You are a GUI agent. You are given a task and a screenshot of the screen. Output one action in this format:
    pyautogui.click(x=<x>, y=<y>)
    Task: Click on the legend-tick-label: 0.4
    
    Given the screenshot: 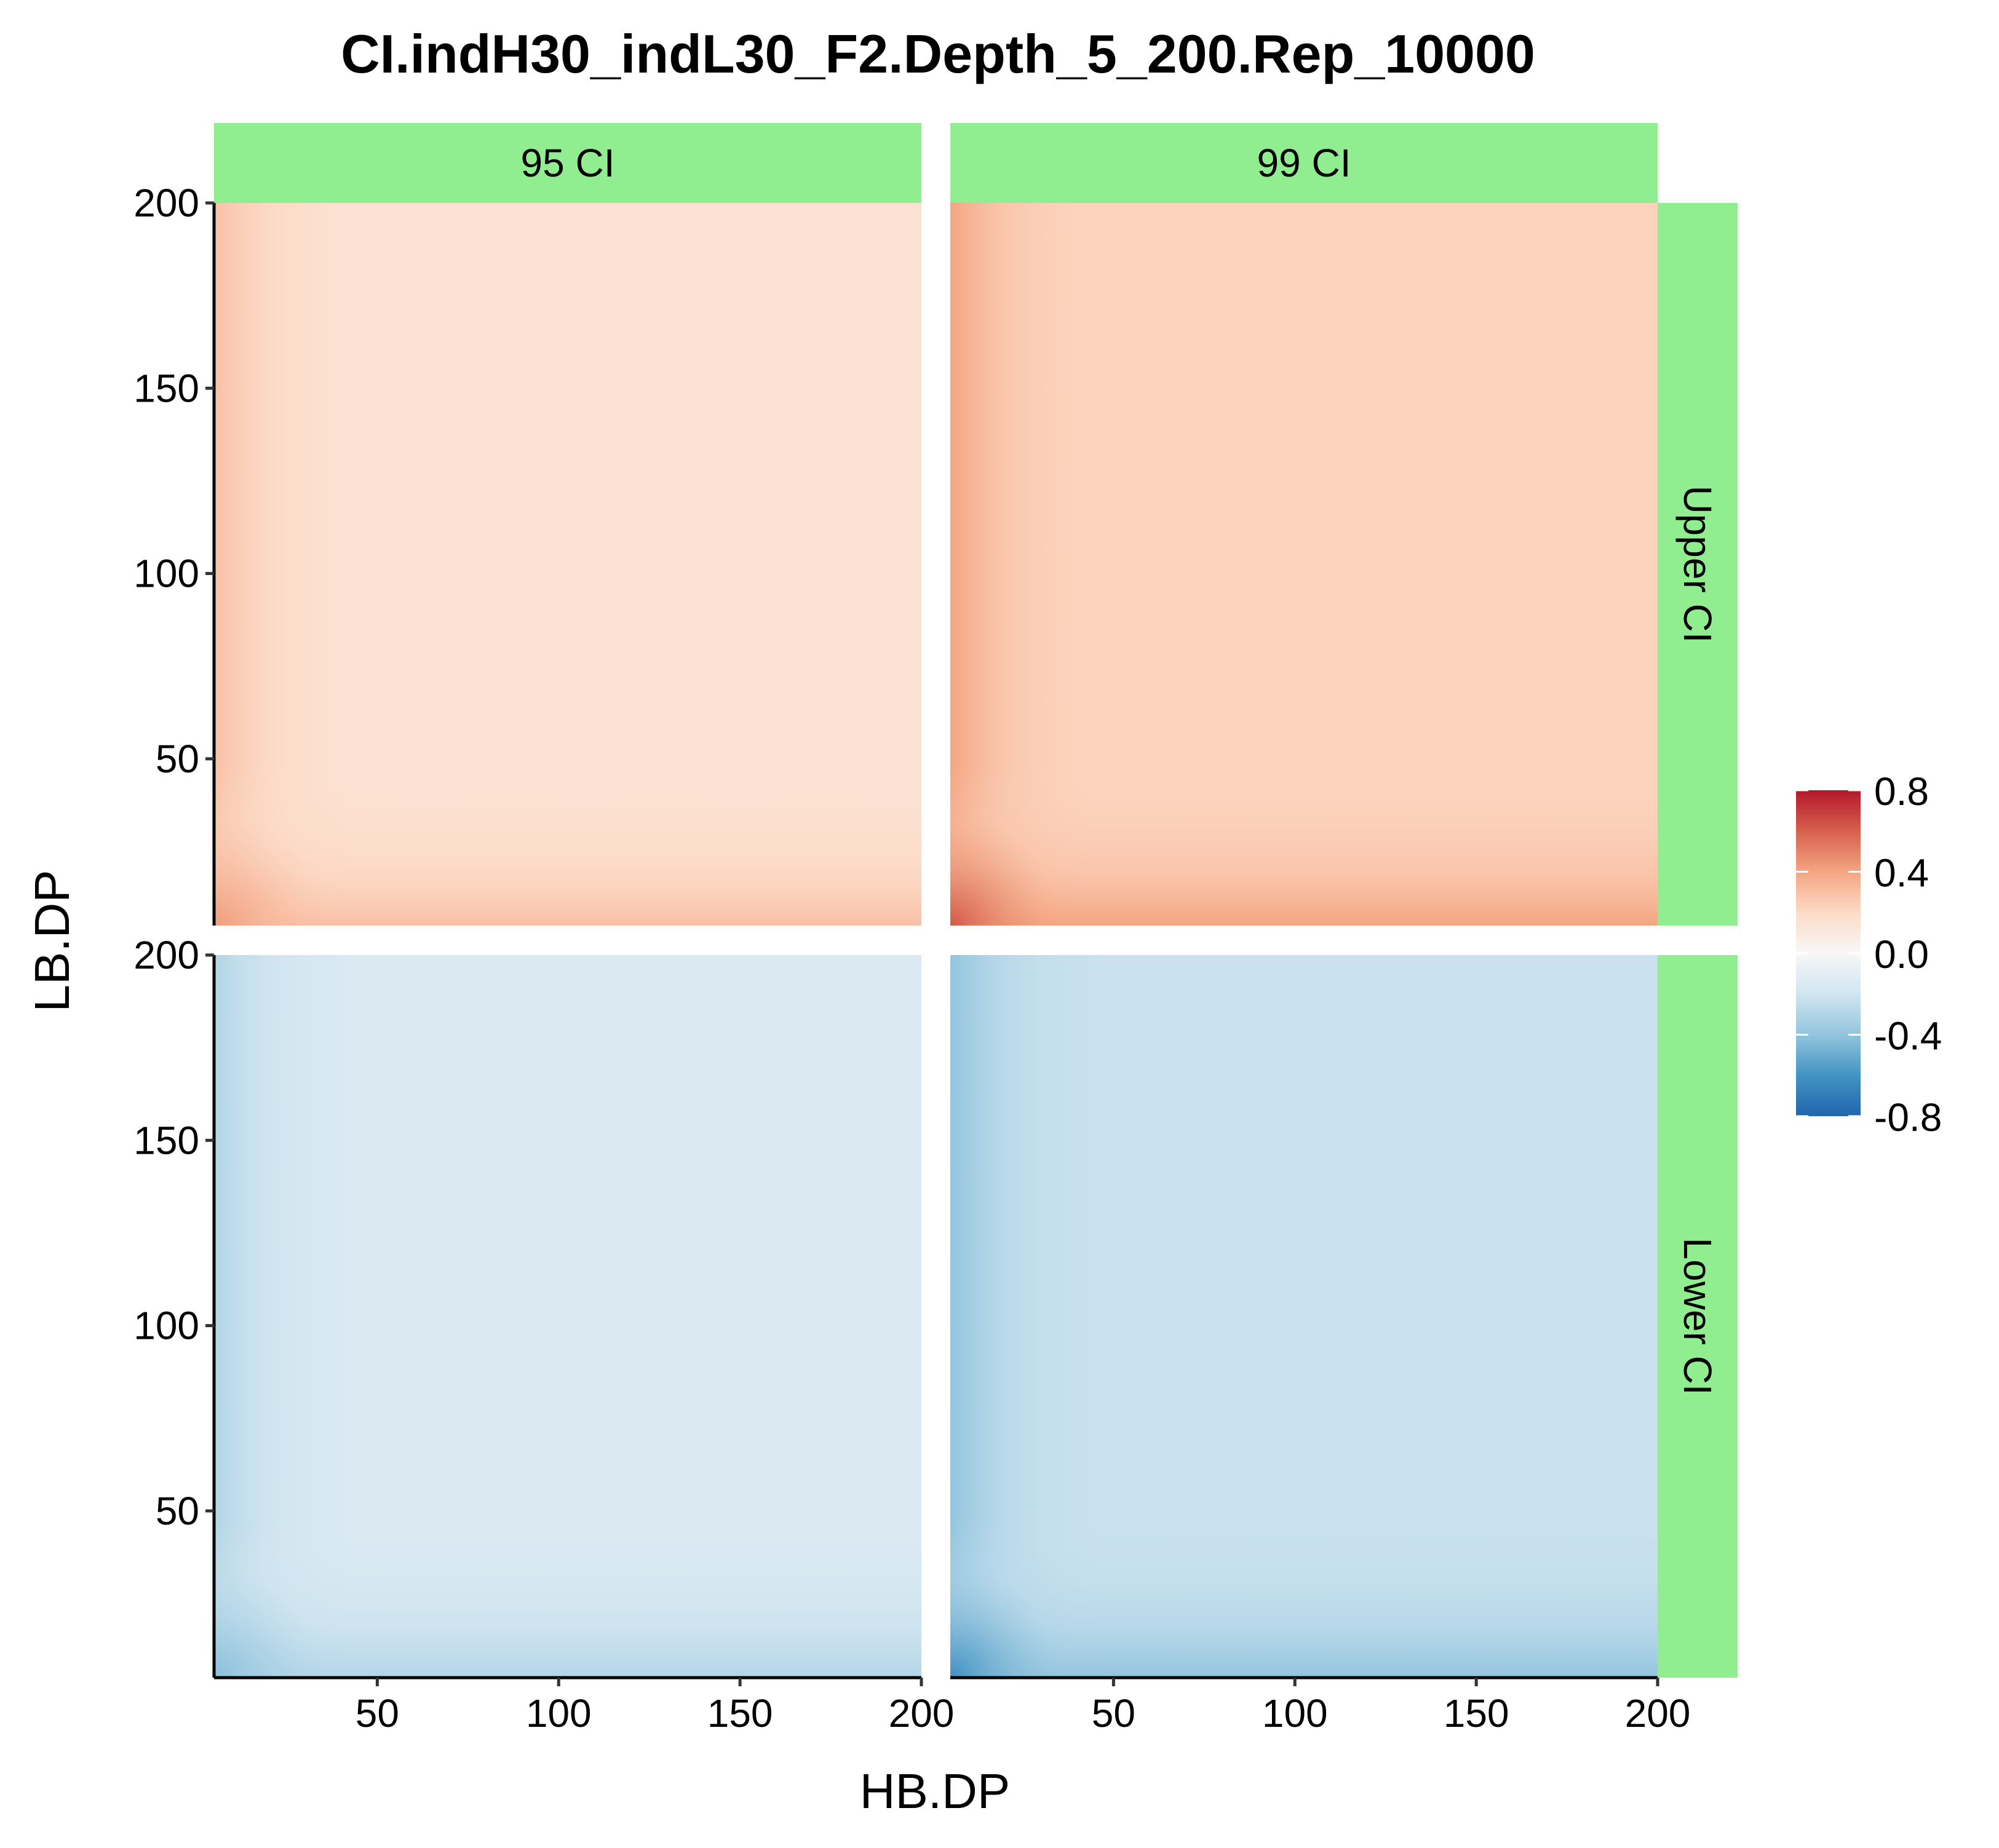 What is the action you would take?
    pyautogui.click(x=1901, y=873)
    